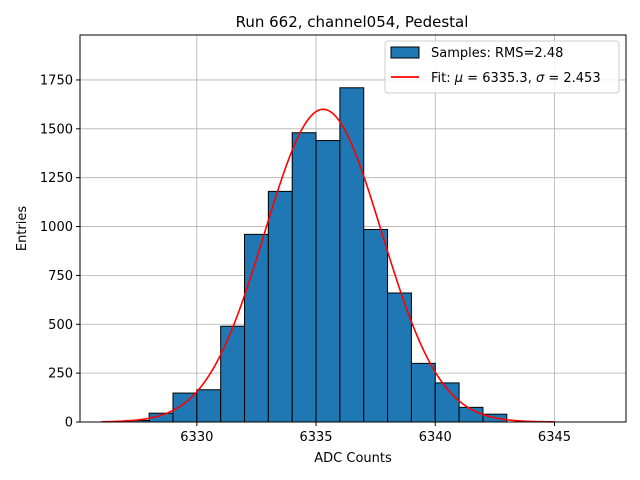 The height and width of the screenshot is (480, 640). Describe the element at coordinates (497, 53) in the screenshot. I see `legend-hist-label: Samples: RMS=2.48` at that location.